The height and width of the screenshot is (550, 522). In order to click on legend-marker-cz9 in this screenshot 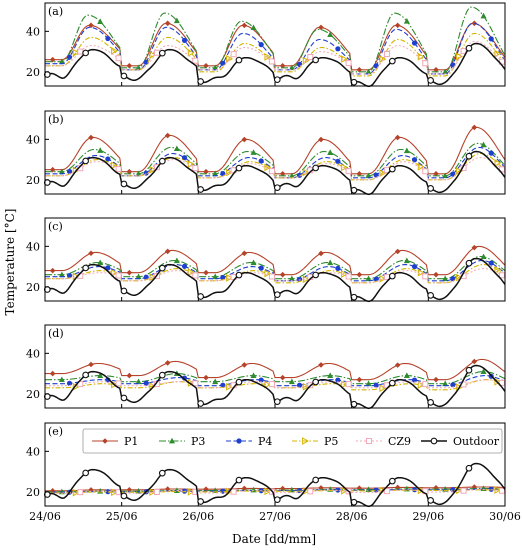, I will do `click(369, 441)`.